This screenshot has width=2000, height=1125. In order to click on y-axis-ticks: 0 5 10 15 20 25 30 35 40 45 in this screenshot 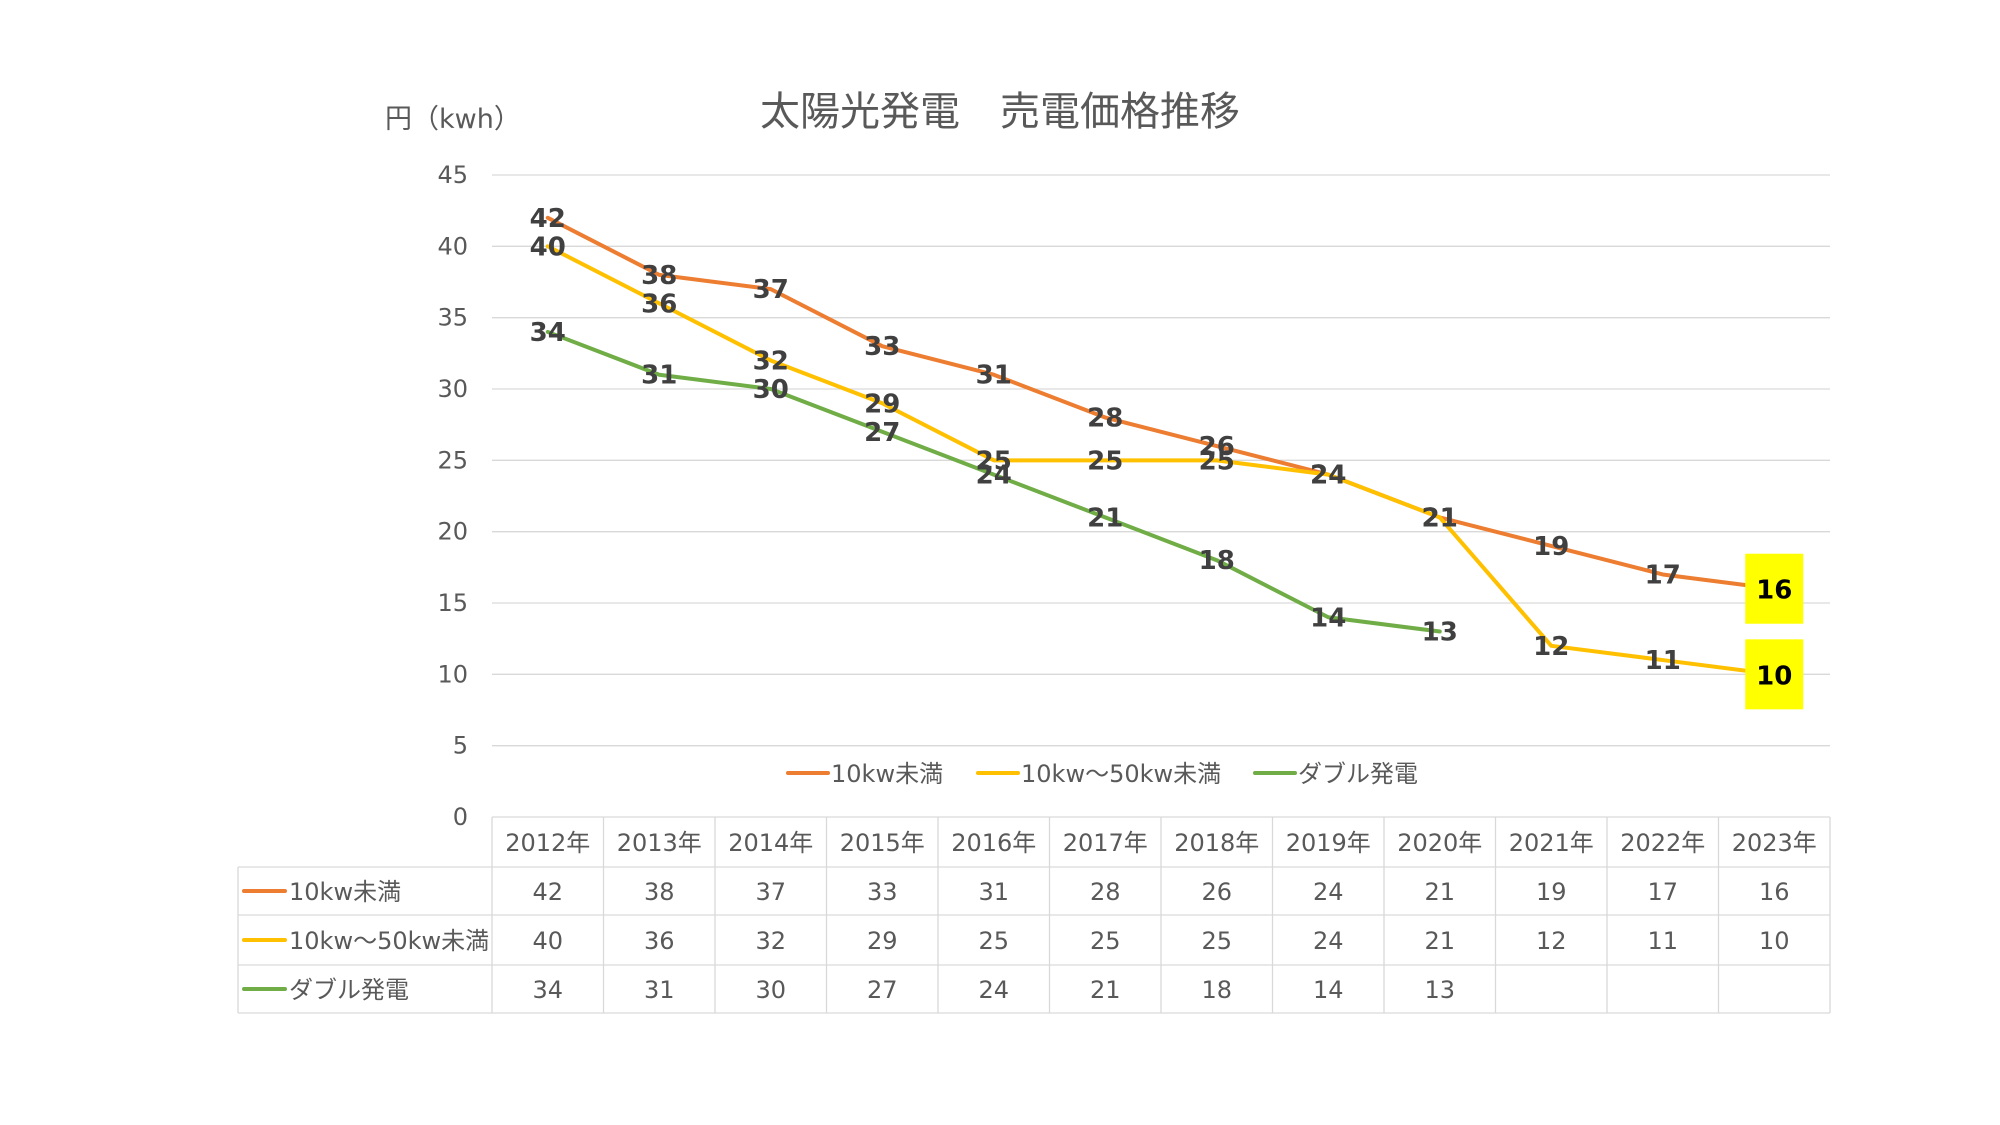, I will do `click(452, 496)`.